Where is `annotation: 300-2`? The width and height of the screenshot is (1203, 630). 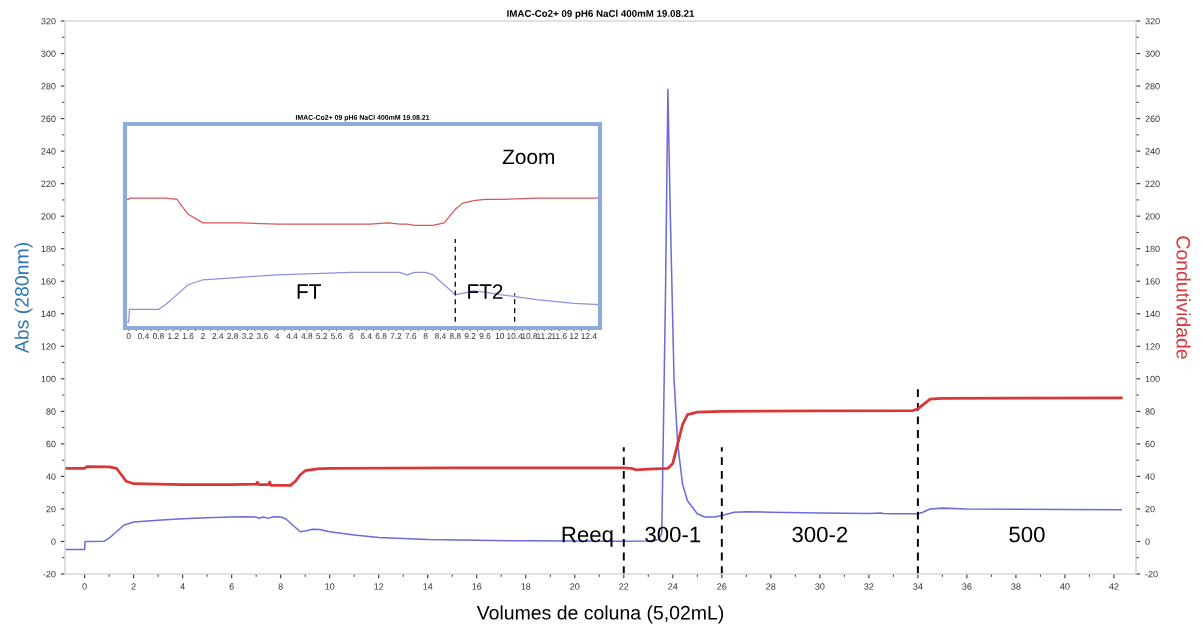 annotation: 300-2 is located at coordinates (820, 534).